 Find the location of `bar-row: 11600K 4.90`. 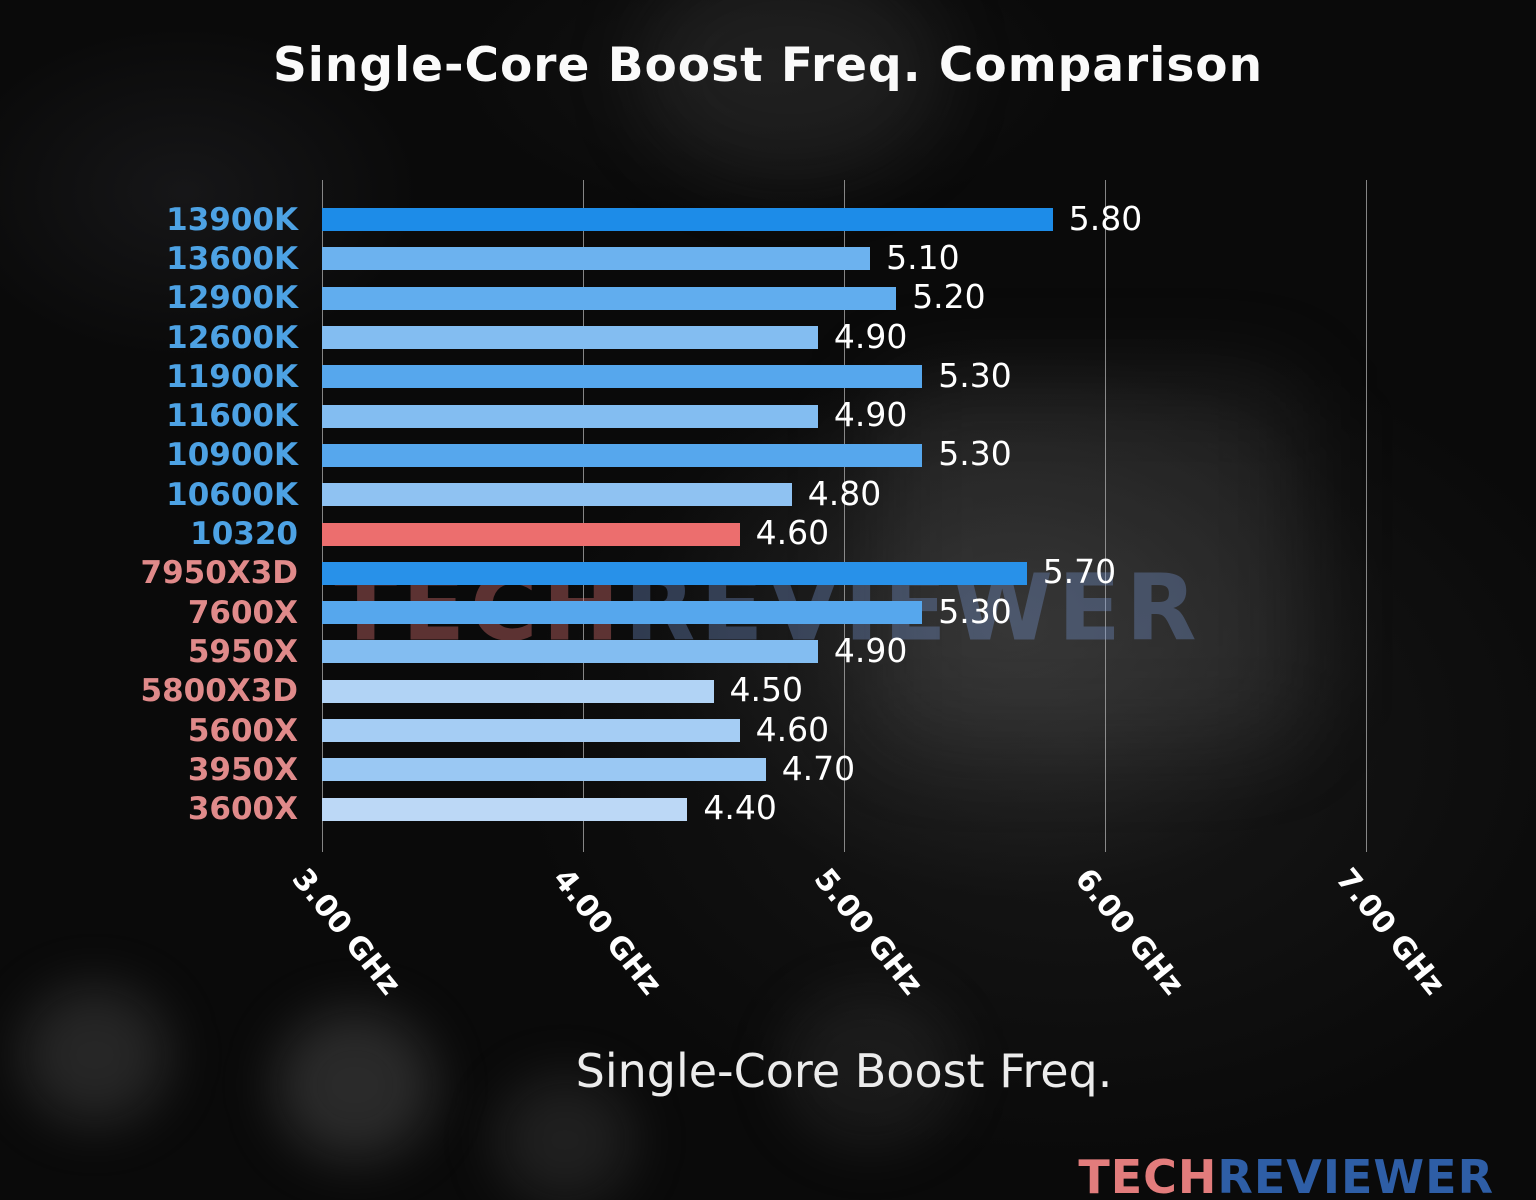

bar-row: 11600K 4.90 is located at coordinates (768, 415).